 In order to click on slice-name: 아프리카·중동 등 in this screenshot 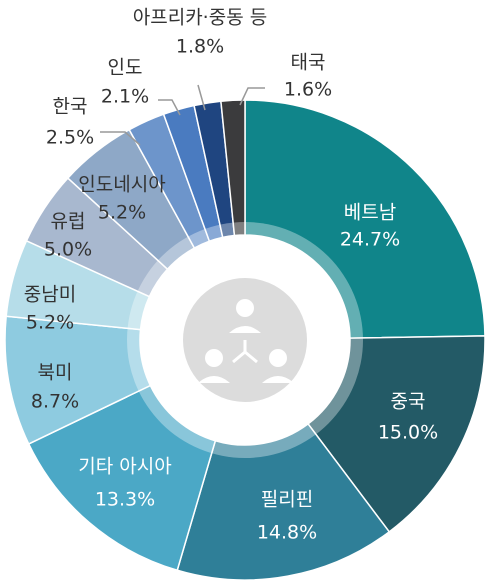, I will do `click(200, 18)`.